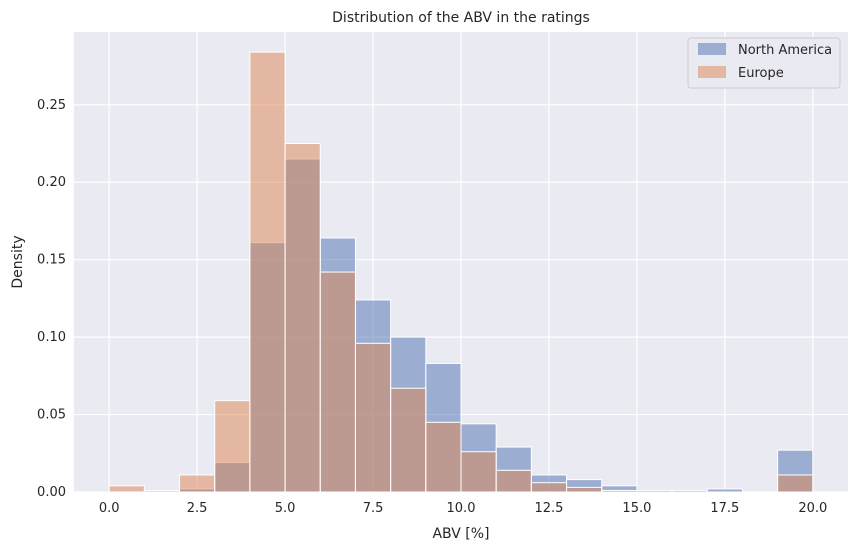 This screenshot has width=858, height=550. I want to click on legend-label-europe: Europe, so click(761, 73).